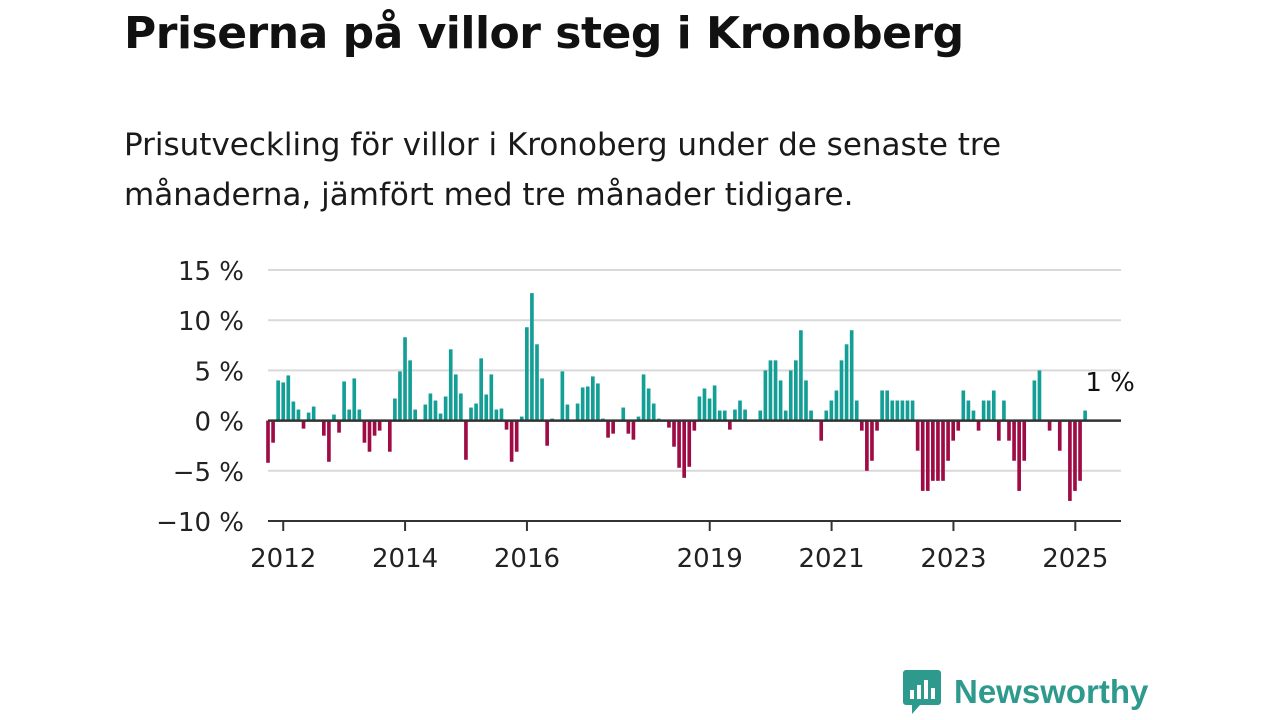 The image size is (1280, 720). I want to click on y-tick-label: 10 %, so click(211, 322).